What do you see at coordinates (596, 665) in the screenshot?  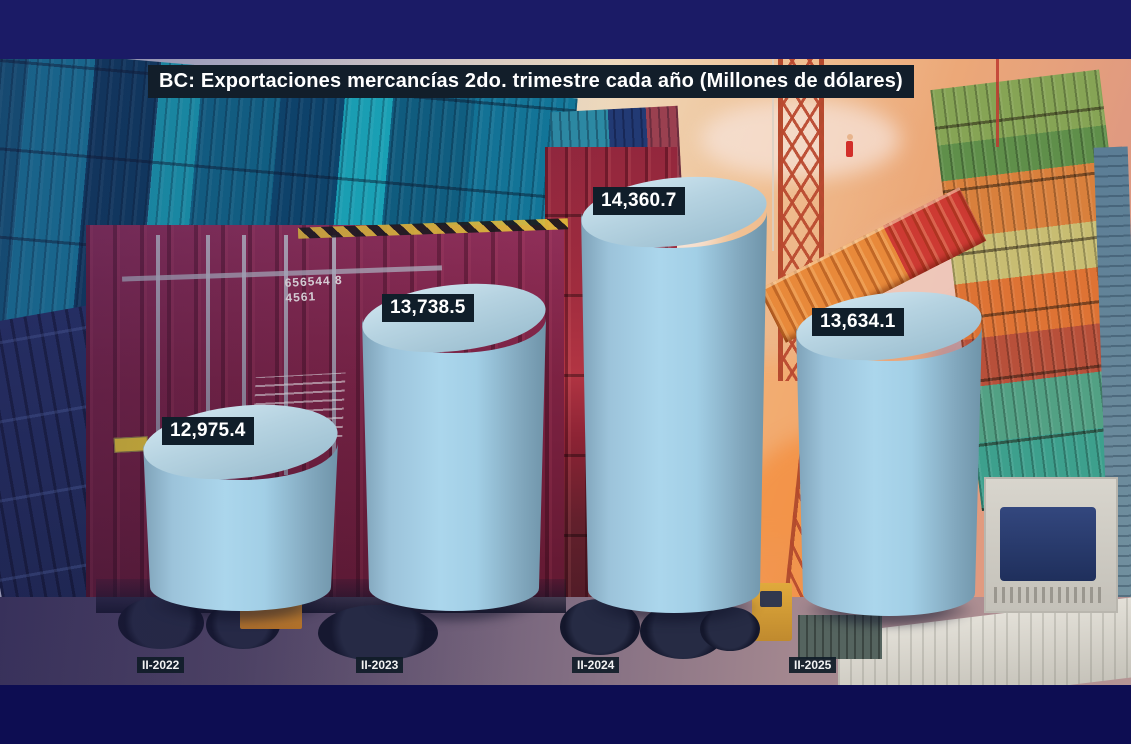 I see `x-axis-label: II-2024` at bounding box center [596, 665].